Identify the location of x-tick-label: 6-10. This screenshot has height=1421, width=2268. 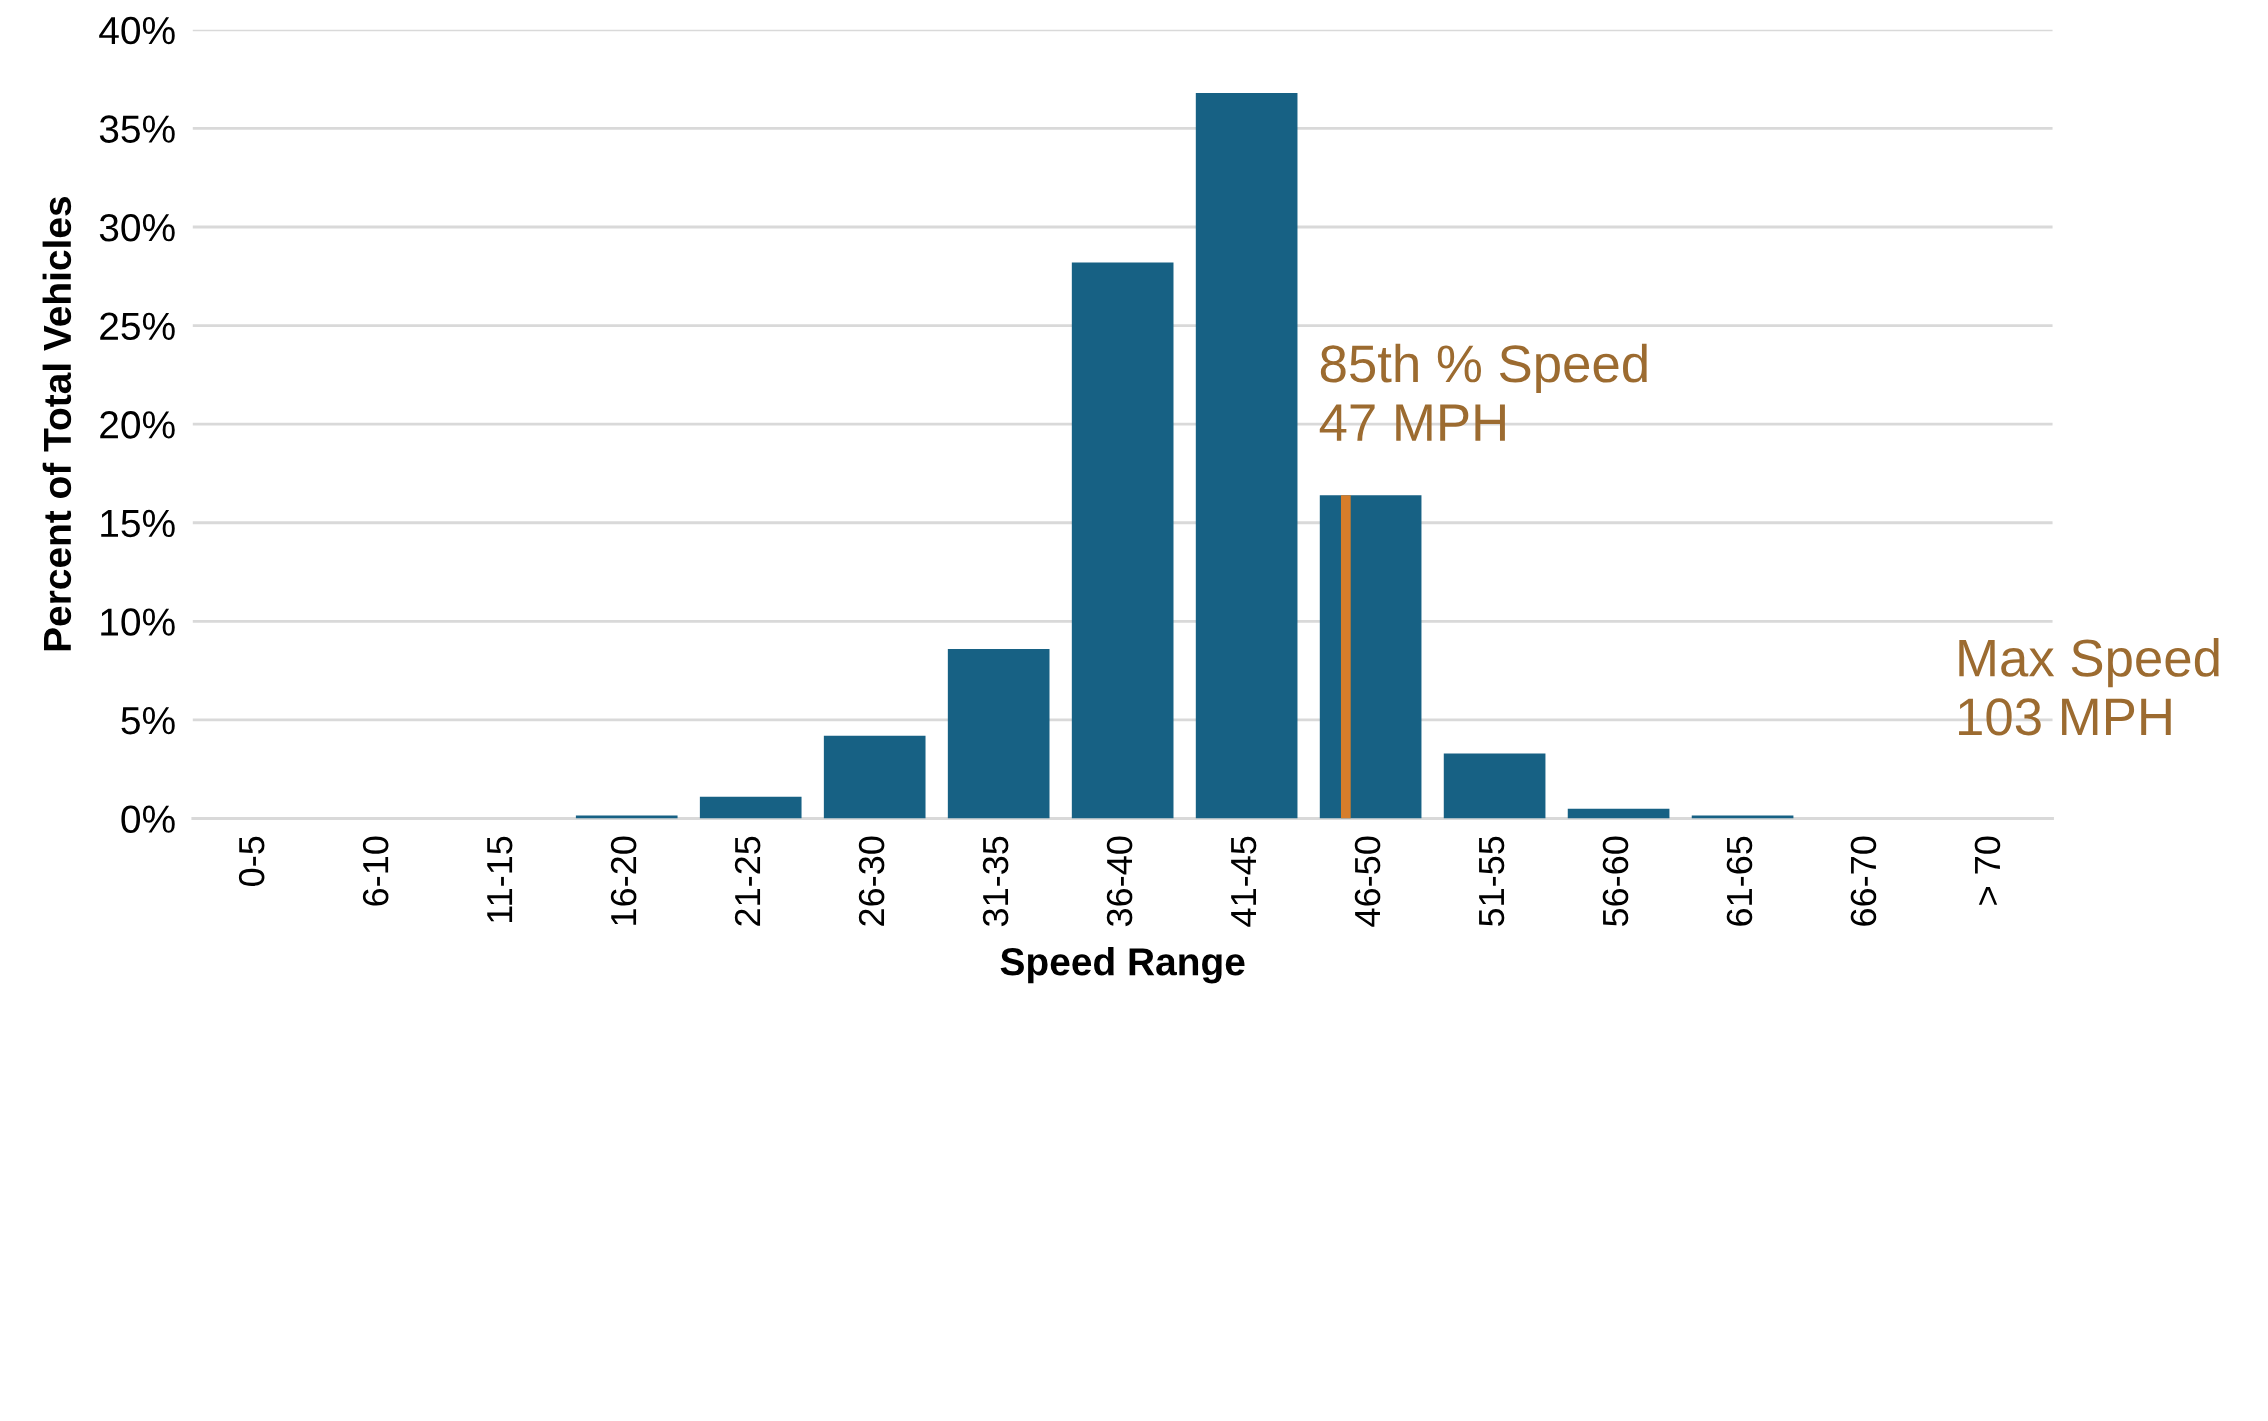
(375, 871).